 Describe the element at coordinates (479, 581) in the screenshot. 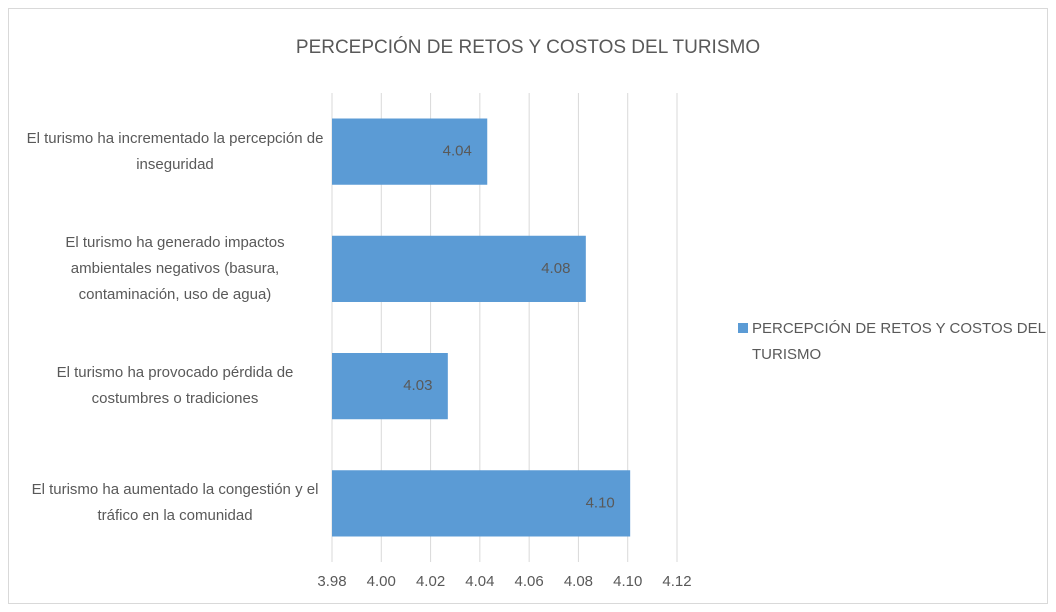

I see `x-tick-label: 4.04` at that location.